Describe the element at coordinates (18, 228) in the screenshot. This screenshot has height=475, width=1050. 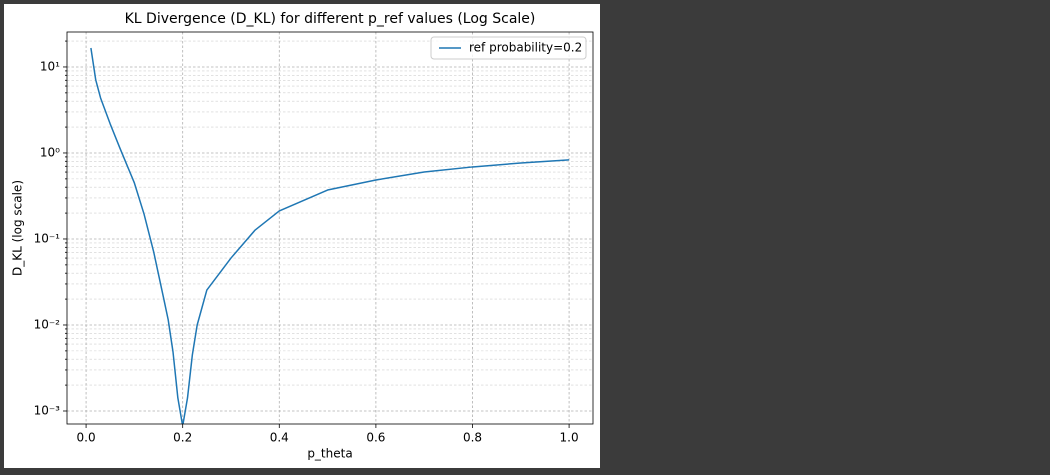
I see `y-axis-label: D_KL (log scale)` at that location.